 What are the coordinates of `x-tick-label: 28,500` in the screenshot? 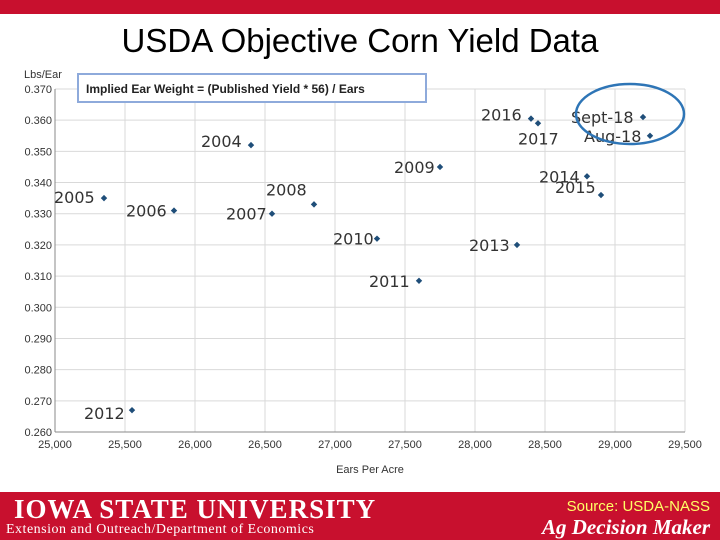 It's located at (545, 445).